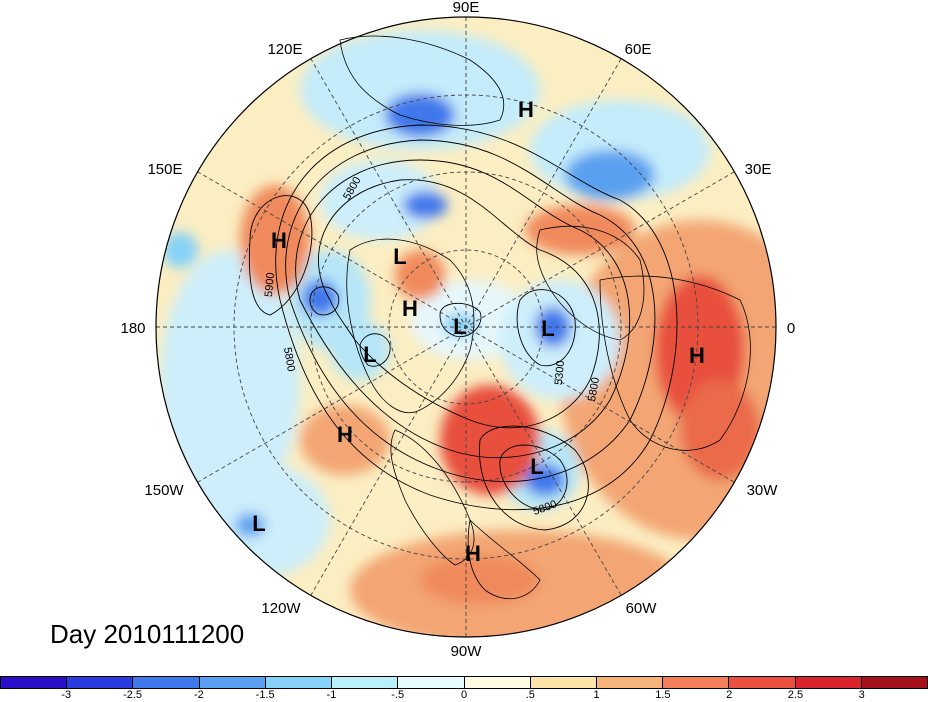  What do you see at coordinates (596, 695) in the screenshot?
I see `colorbar-tick-label: 1` at bounding box center [596, 695].